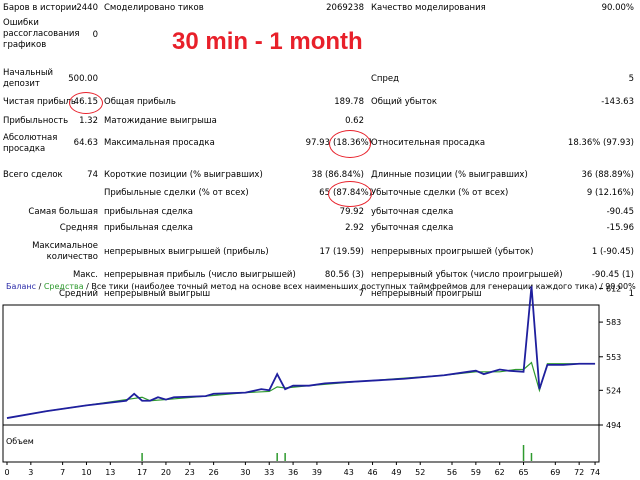  Describe the element at coordinates (420, 472) in the screenshot. I see `x-tick-label: 52` at that location.